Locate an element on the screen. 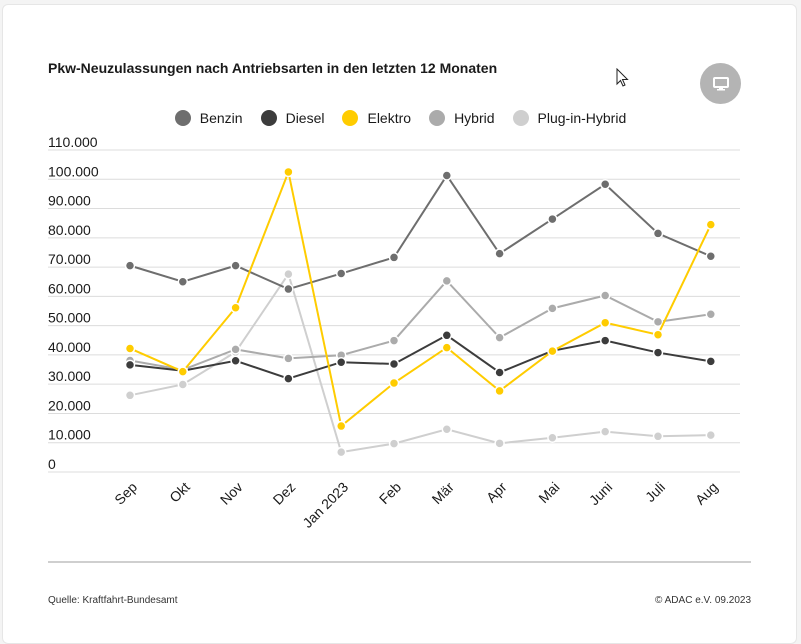  legend-label: Plug-in-Hybrid is located at coordinates (582, 118).